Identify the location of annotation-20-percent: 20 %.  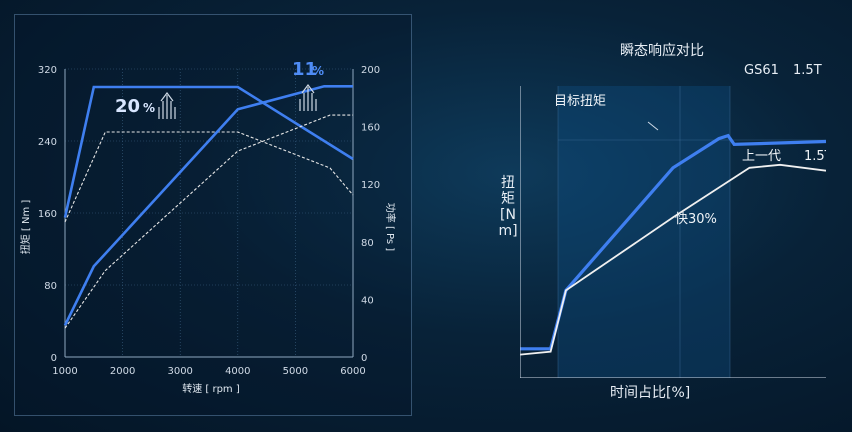
(145, 105).